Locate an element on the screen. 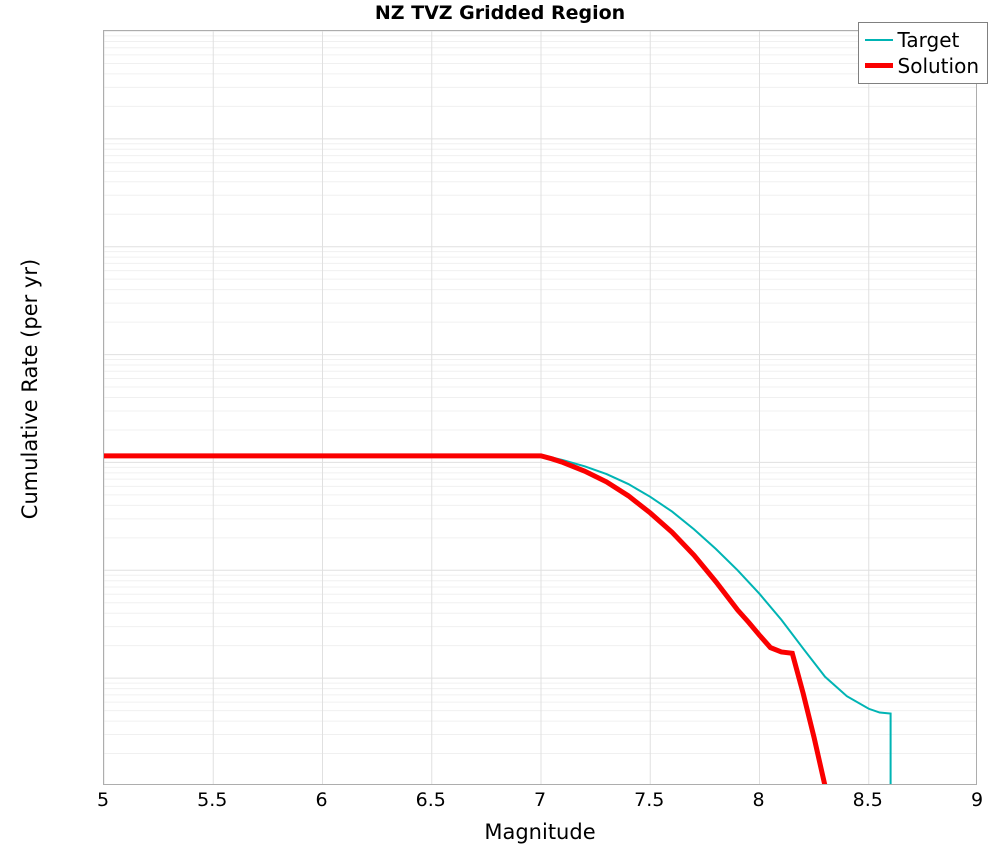  x-tick-label: 9 is located at coordinates (977, 800).